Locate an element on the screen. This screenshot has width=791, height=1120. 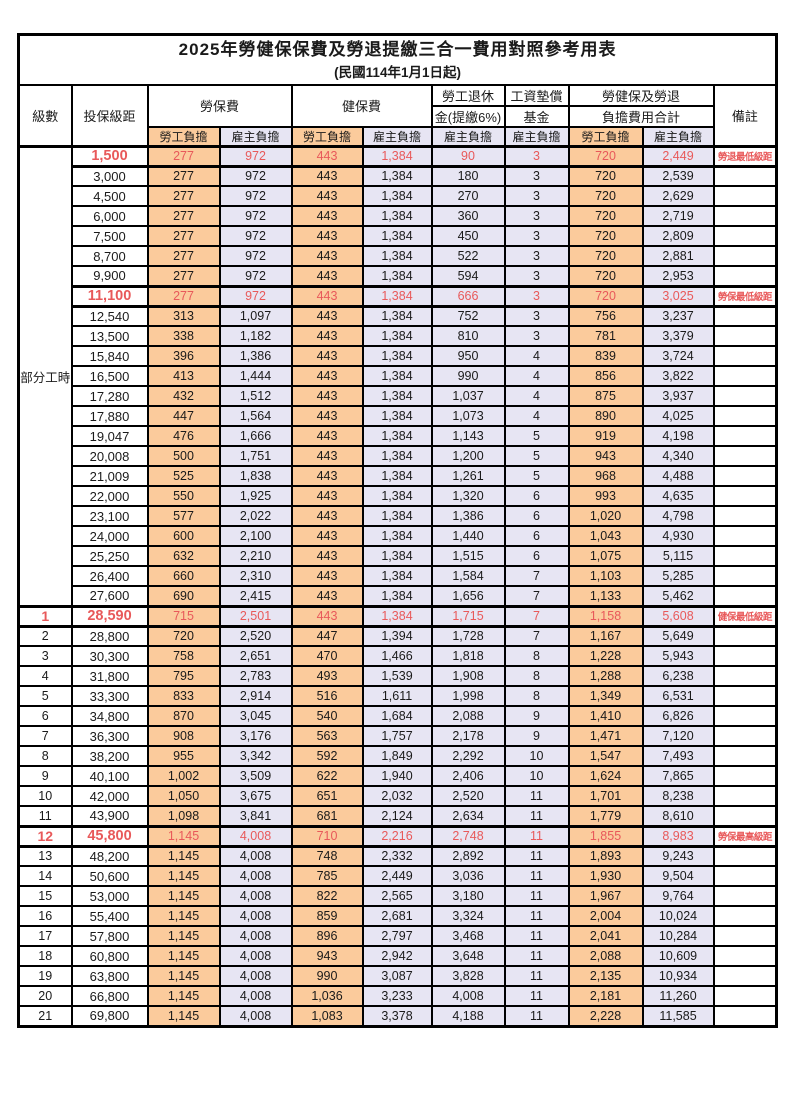
level-cell: 20 is located at coordinates (45, 996).